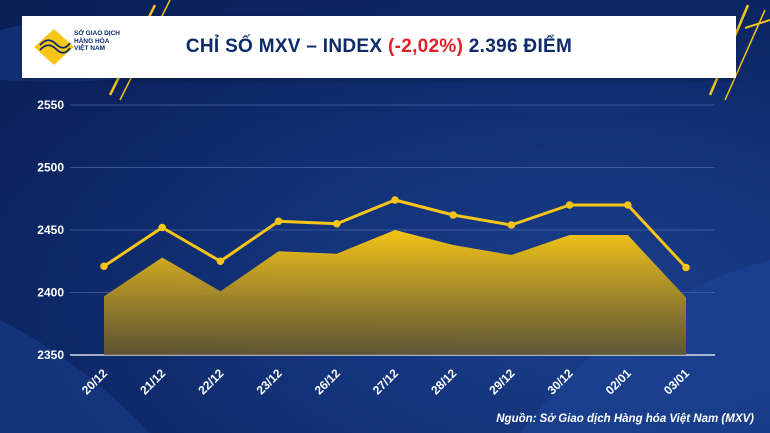  I want to click on y-tick-label: 2500, so click(50, 168).